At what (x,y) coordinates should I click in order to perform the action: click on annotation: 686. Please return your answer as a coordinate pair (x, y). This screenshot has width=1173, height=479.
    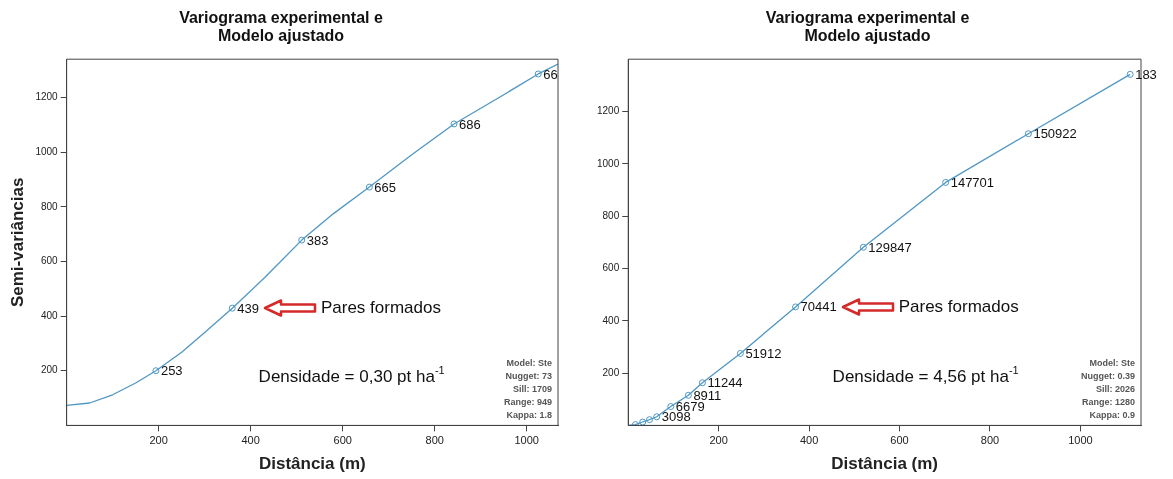
    Looking at the image, I should click on (470, 124).